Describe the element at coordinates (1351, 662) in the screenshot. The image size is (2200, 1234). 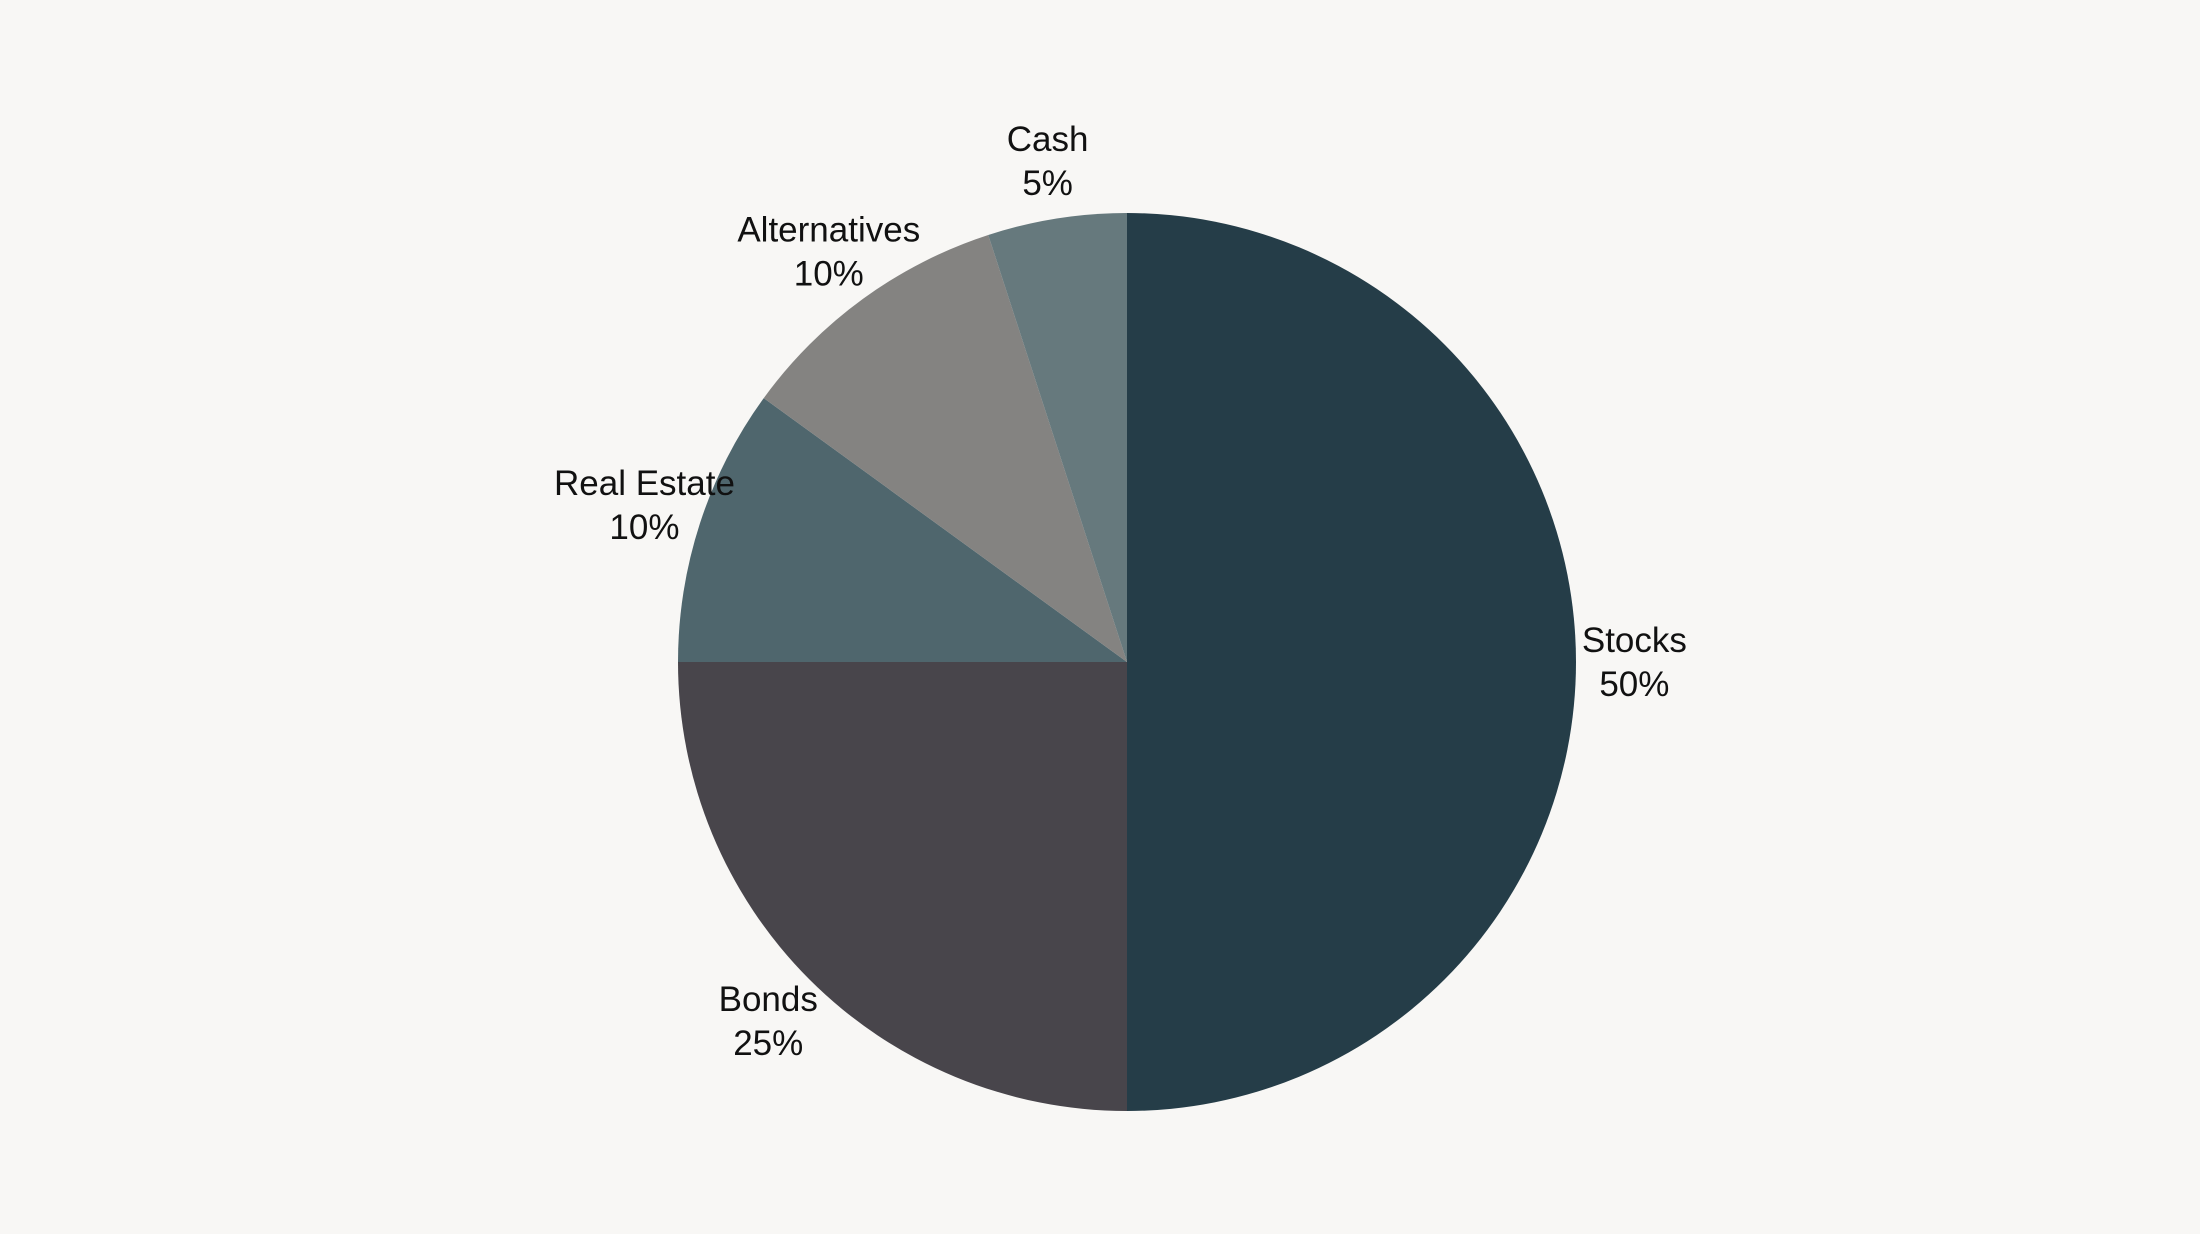
I see `pie-slice-stocks` at that location.